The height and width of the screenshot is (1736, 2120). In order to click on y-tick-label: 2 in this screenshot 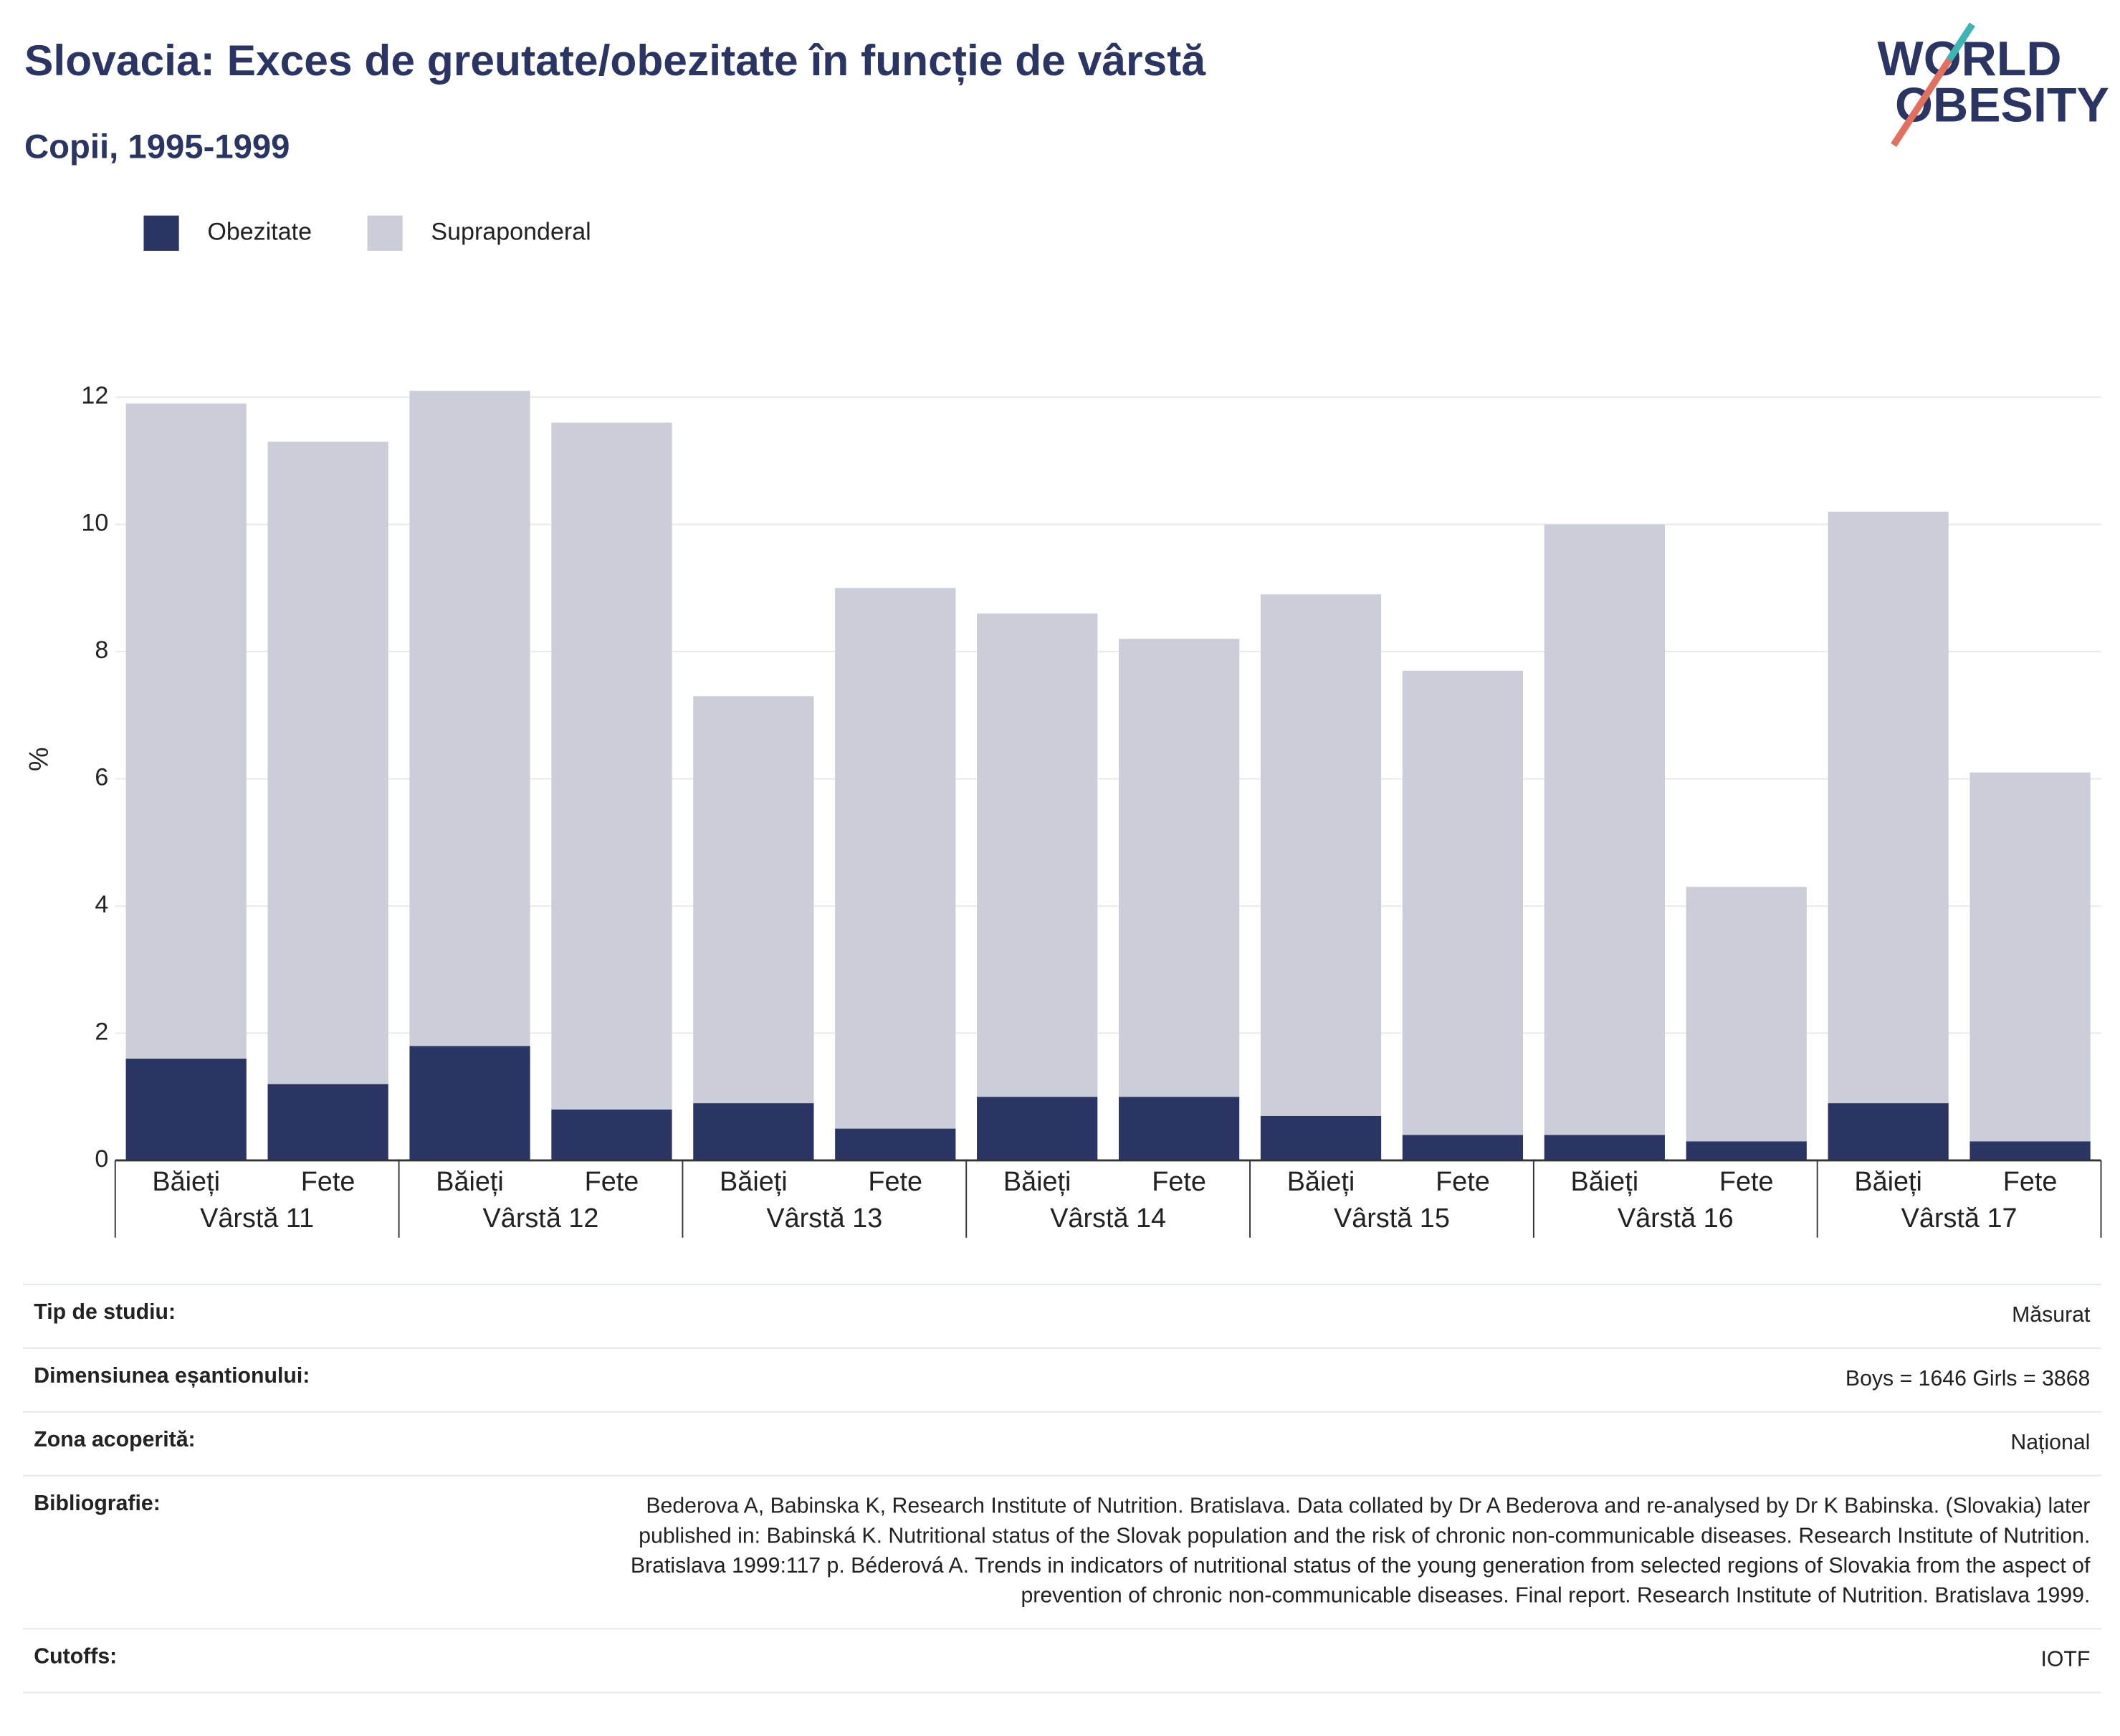, I will do `click(102, 1031)`.